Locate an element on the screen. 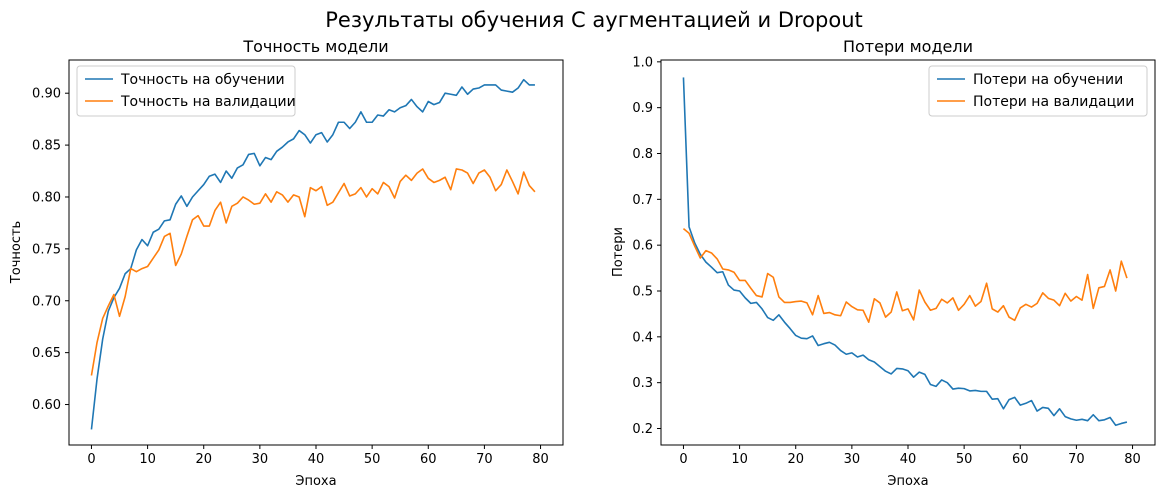 This screenshot has height=498, width=1165. loss-y-tick-label: 0.6 is located at coordinates (642, 246).